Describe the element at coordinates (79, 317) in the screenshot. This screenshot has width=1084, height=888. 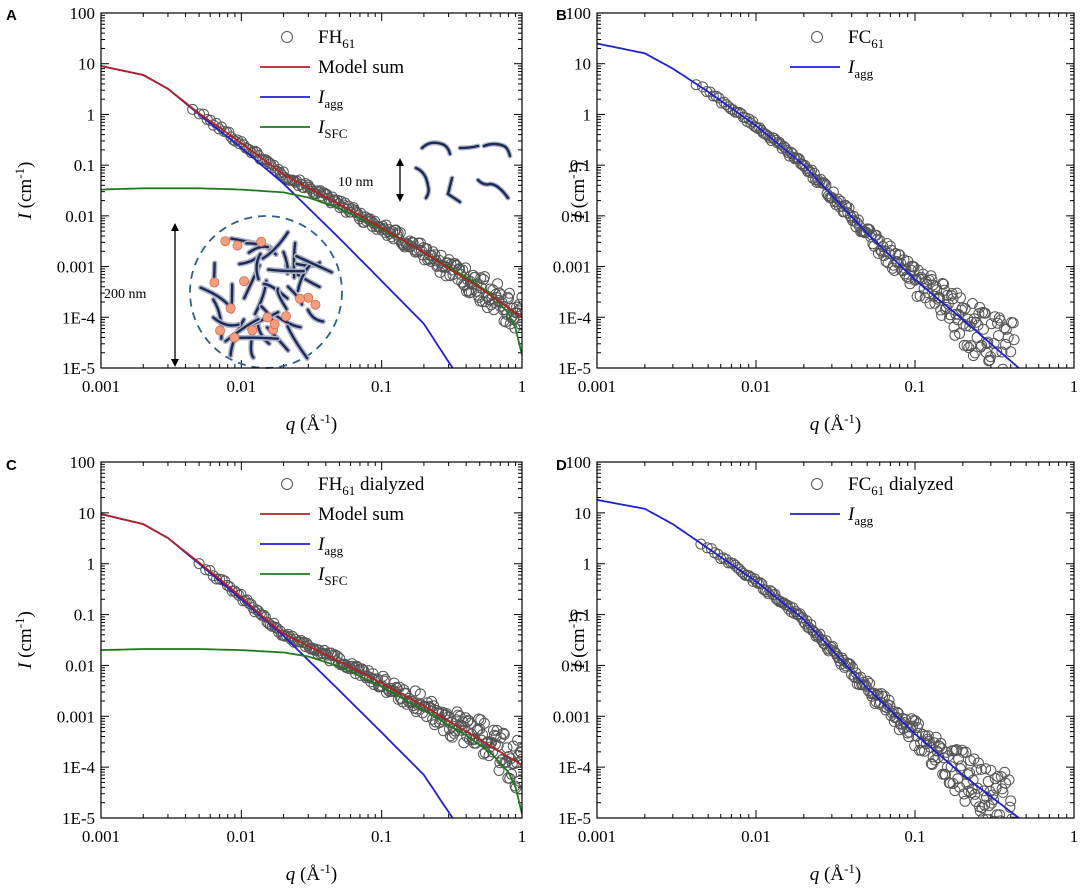
I see `y-tick-label: 1E-4` at that location.